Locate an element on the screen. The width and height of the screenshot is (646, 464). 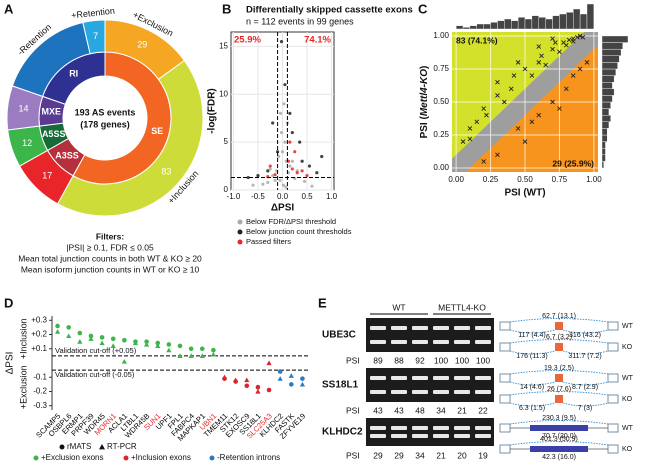
panel-label: D is located at coordinates (8, 302).